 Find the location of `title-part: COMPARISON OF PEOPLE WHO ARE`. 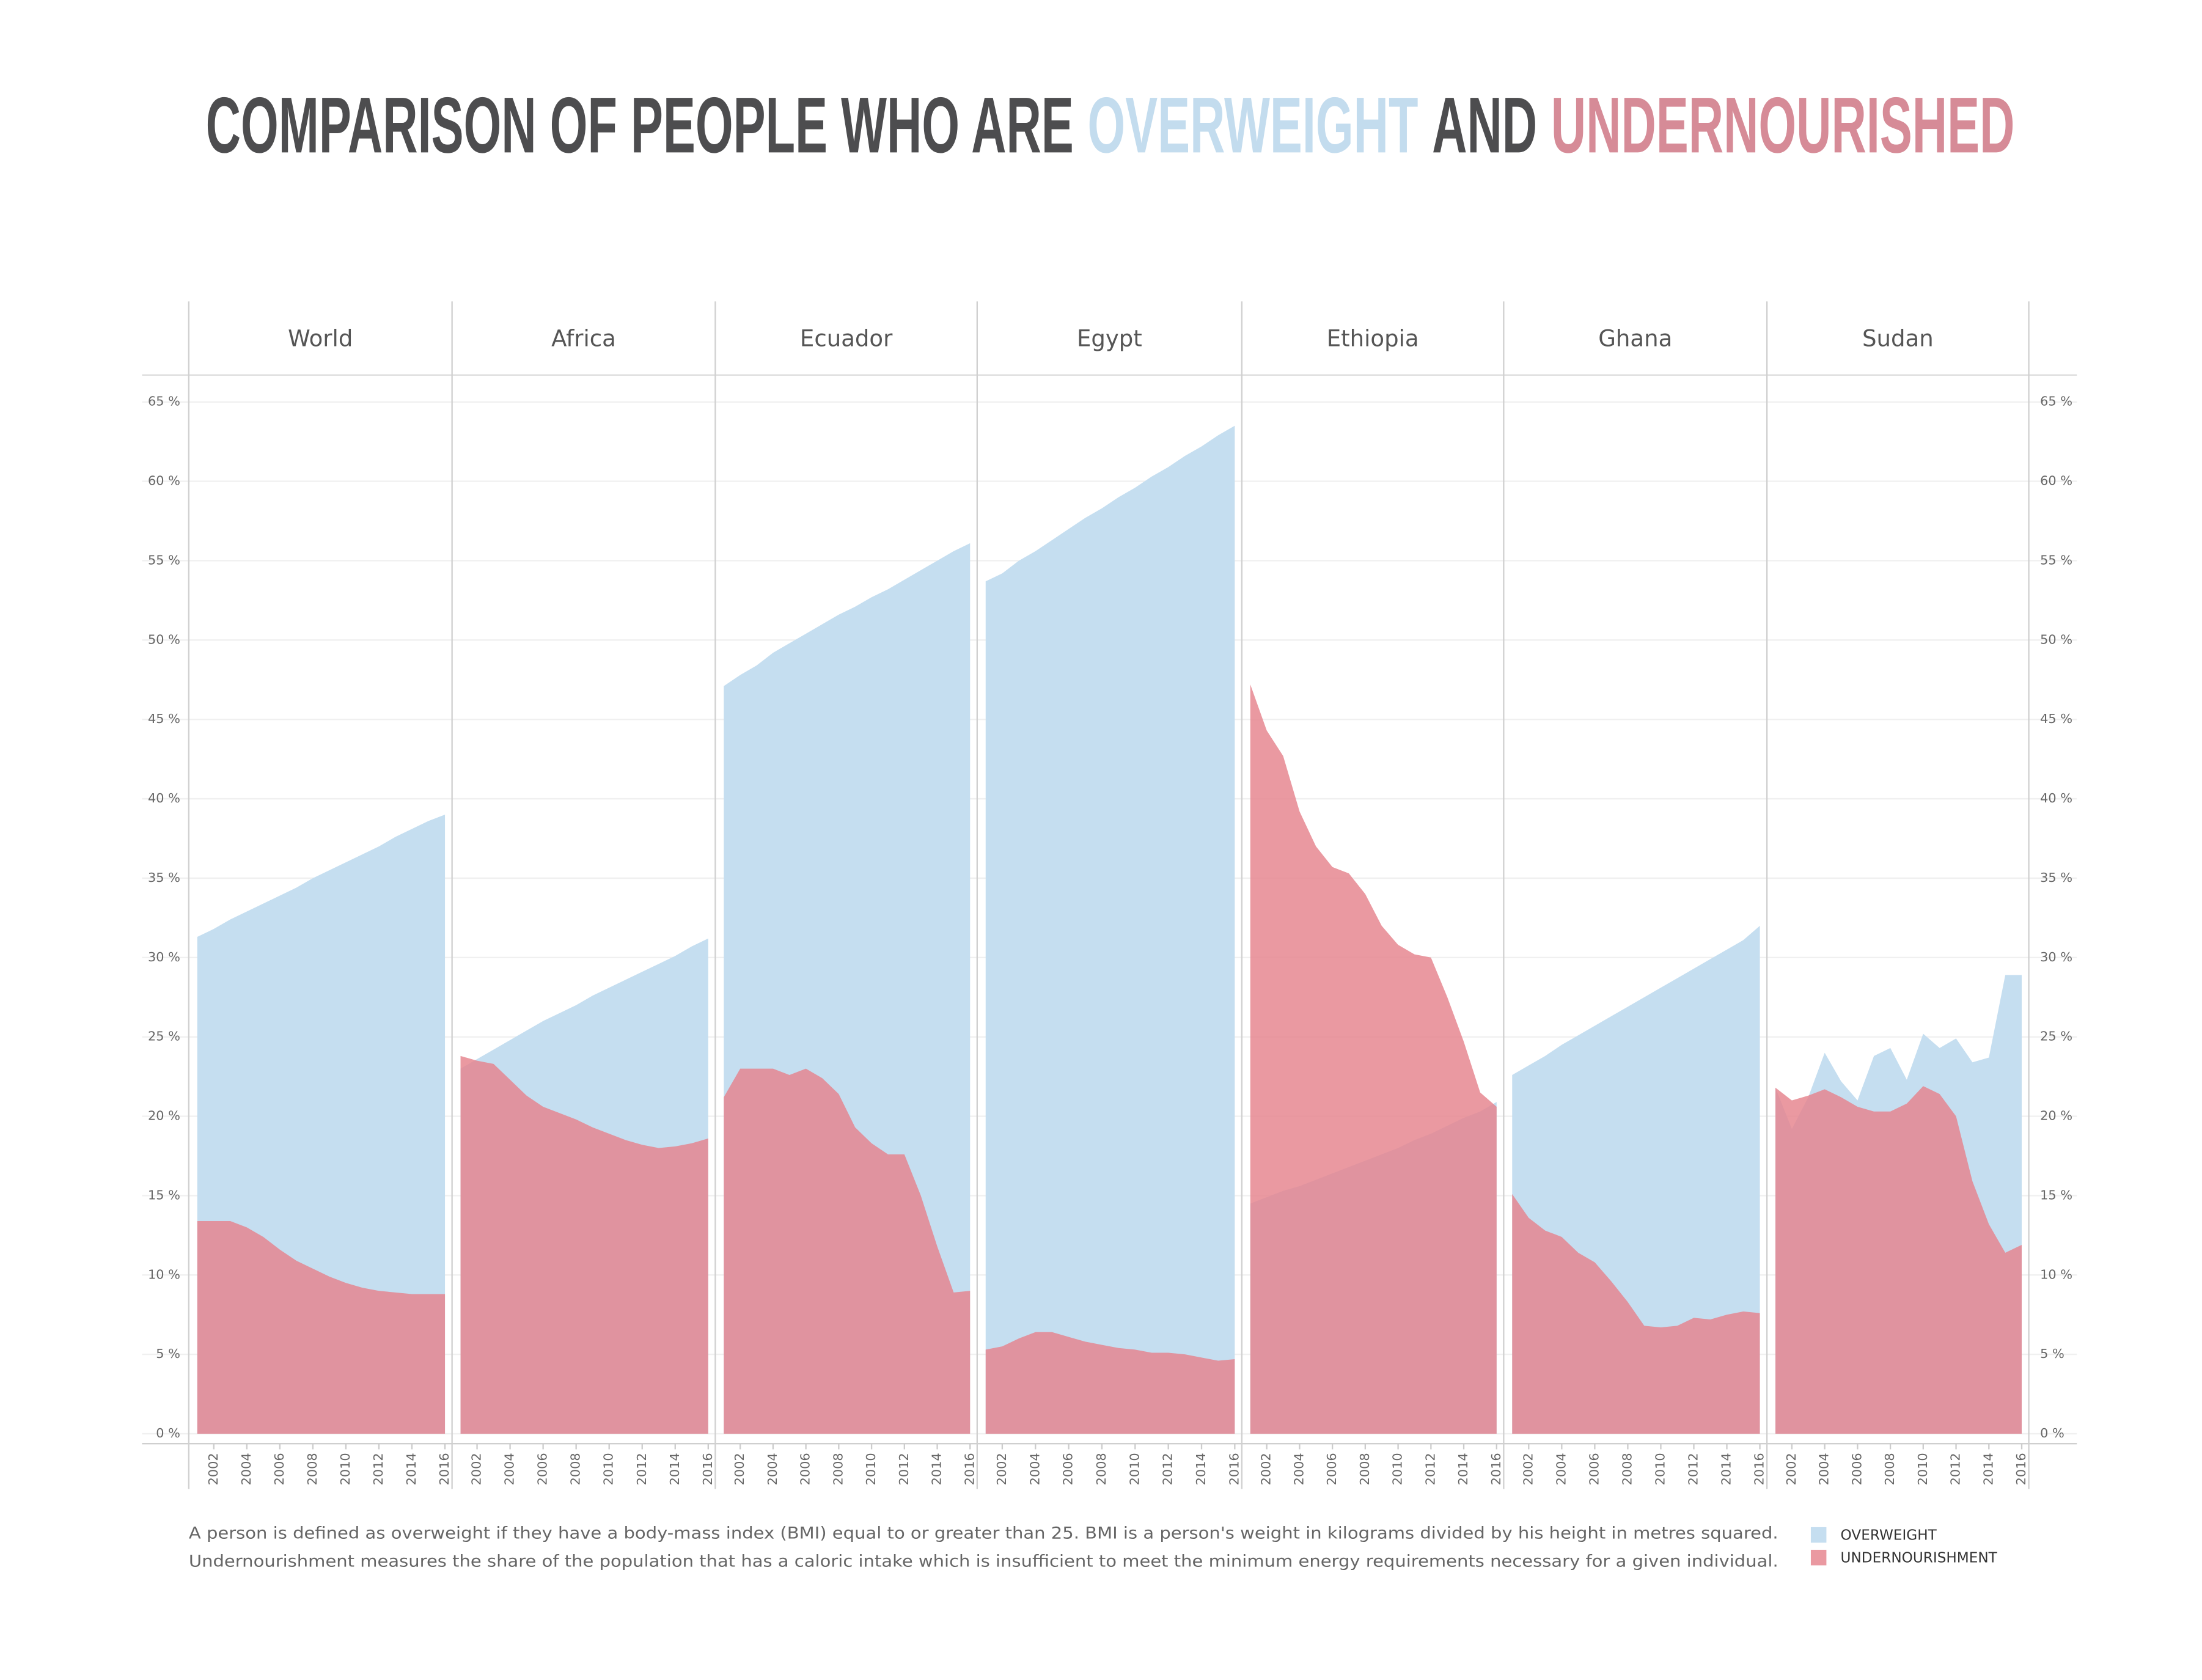

title-part: COMPARISON OF PEOPLE WHO ARE is located at coordinates (640, 126).